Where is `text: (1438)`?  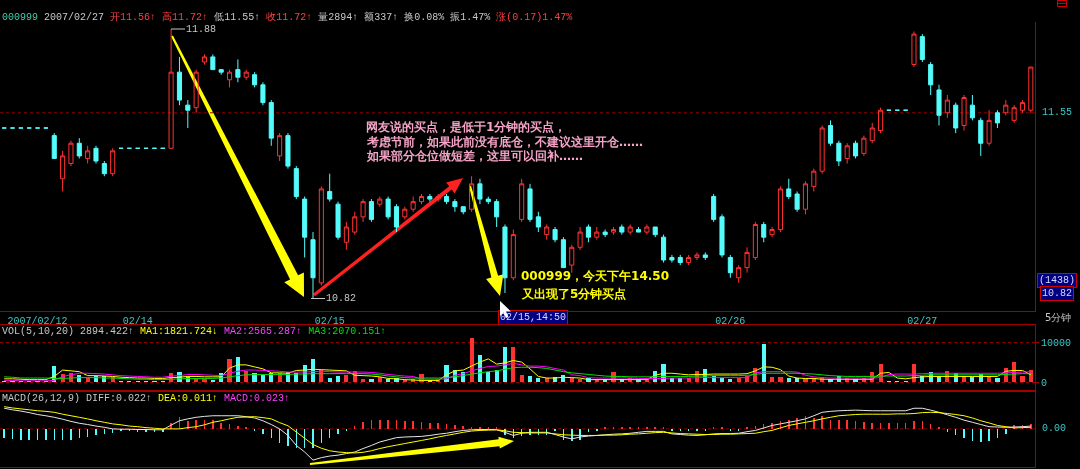
text: (1438) is located at coordinates (1057, 280).